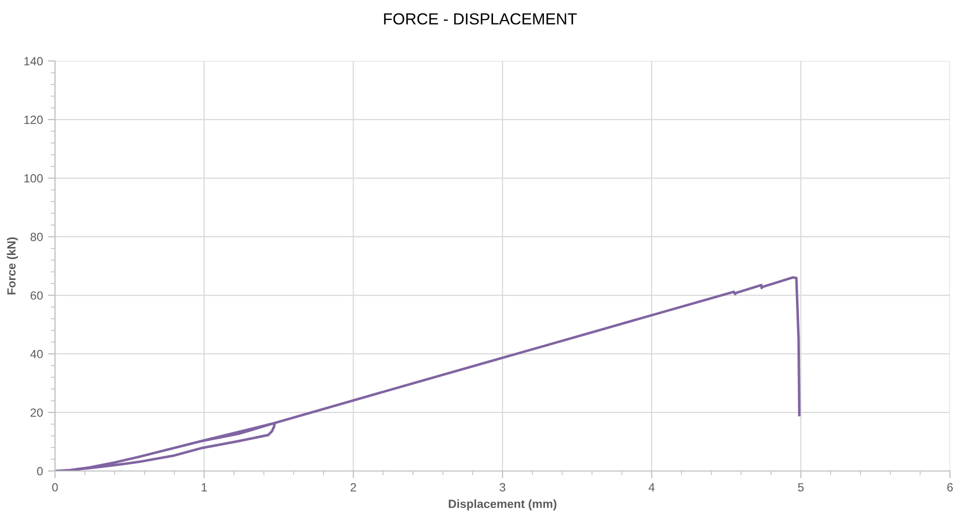 The width and height of the screenshot is (960, 513). I want to click on y-tick-label: 120, so click(33, 120).